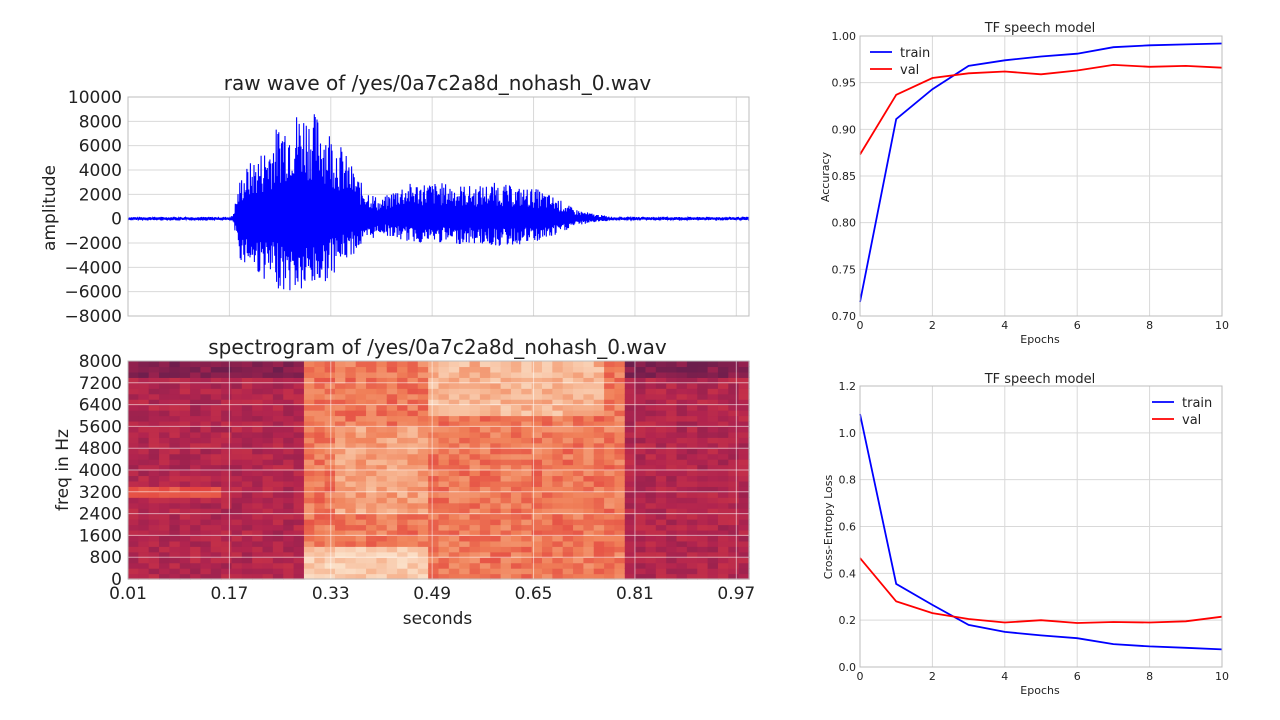 The image size is (1280, 720). Describe the element at coordinates (93, 293) in the screenshot. I see `wave-ytick-label: −6000` at that location.